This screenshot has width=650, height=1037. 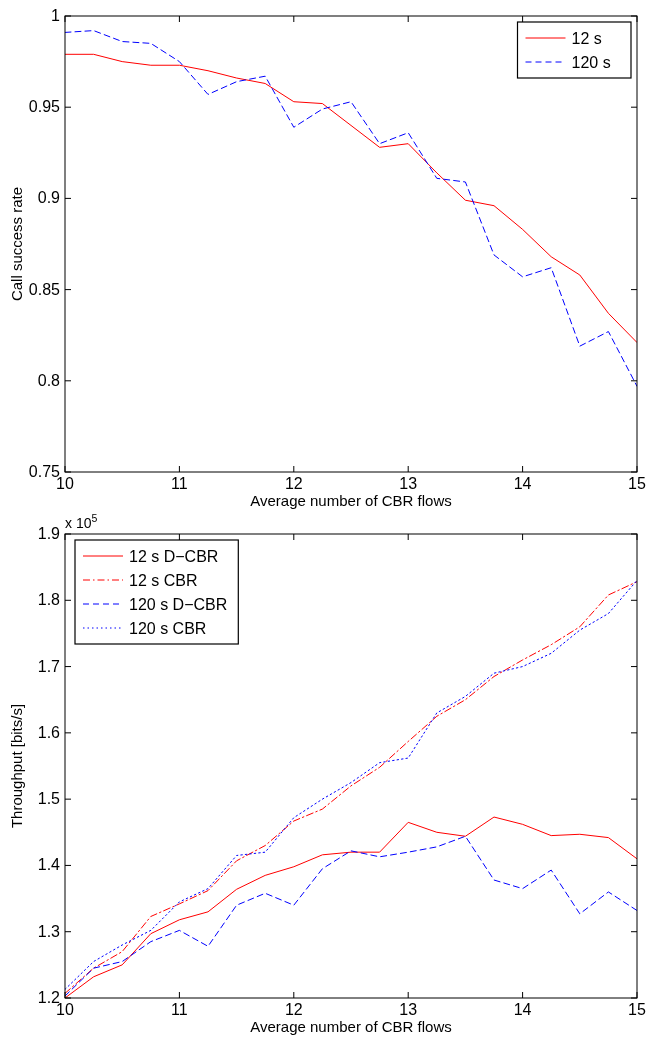 I want to click on legend-label: 12 s, so click(x=586, y=38).